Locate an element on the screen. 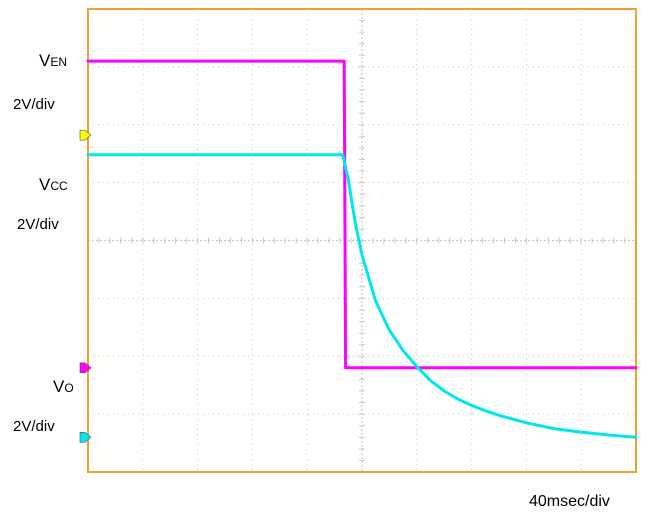 This screenshot has width=649, height=516. o-label: VO is located at coordinates (63, 386).